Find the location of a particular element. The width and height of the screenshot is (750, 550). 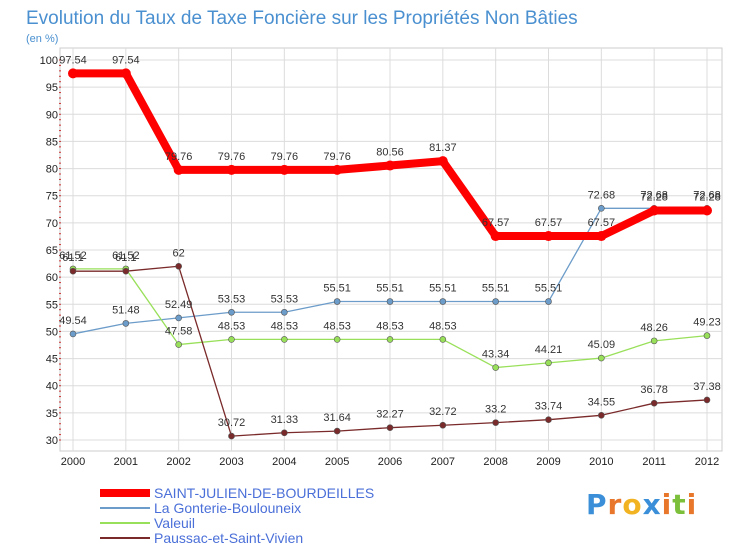

data-label: 45.09 is located at coordinates (602, 345).